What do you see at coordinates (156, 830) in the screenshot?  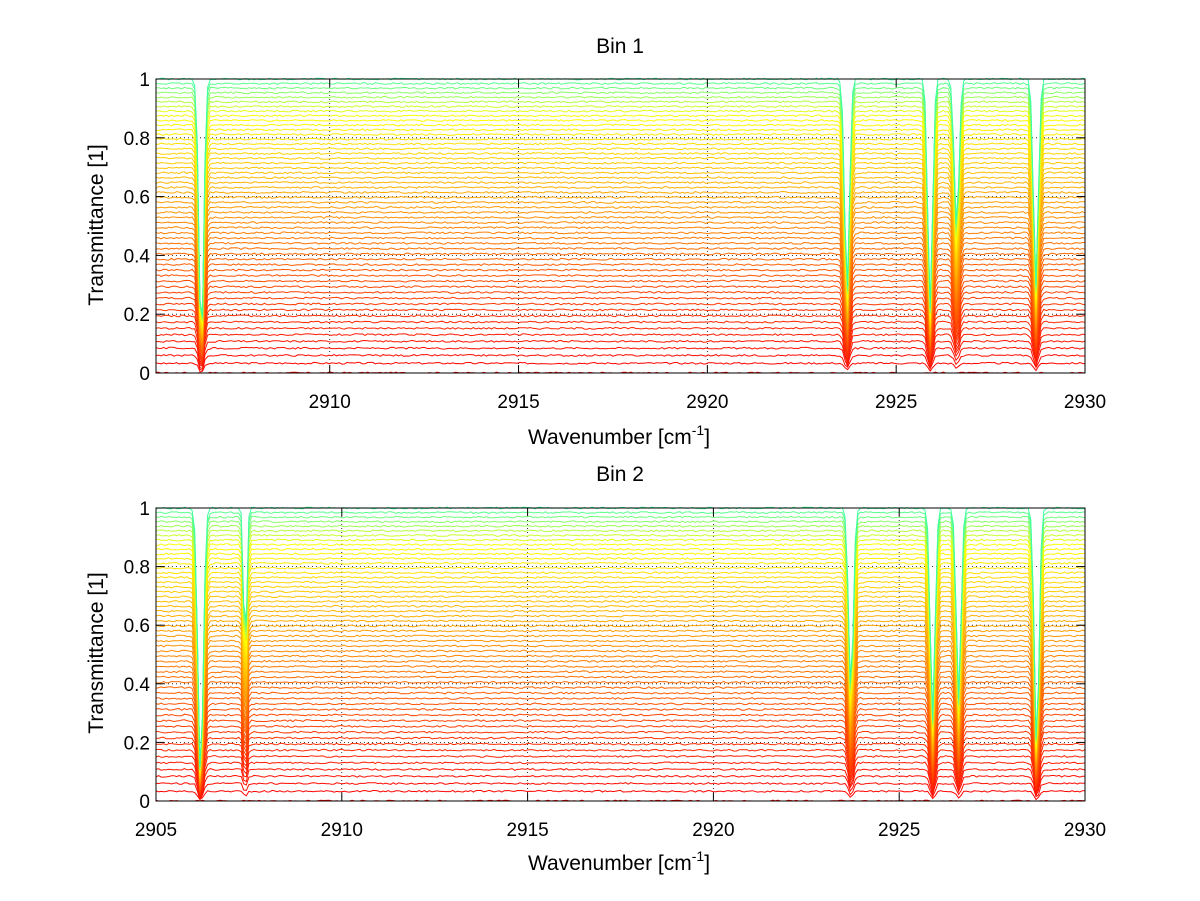 I see `x-tick-label: 2905` at bounding box center [156, 830].